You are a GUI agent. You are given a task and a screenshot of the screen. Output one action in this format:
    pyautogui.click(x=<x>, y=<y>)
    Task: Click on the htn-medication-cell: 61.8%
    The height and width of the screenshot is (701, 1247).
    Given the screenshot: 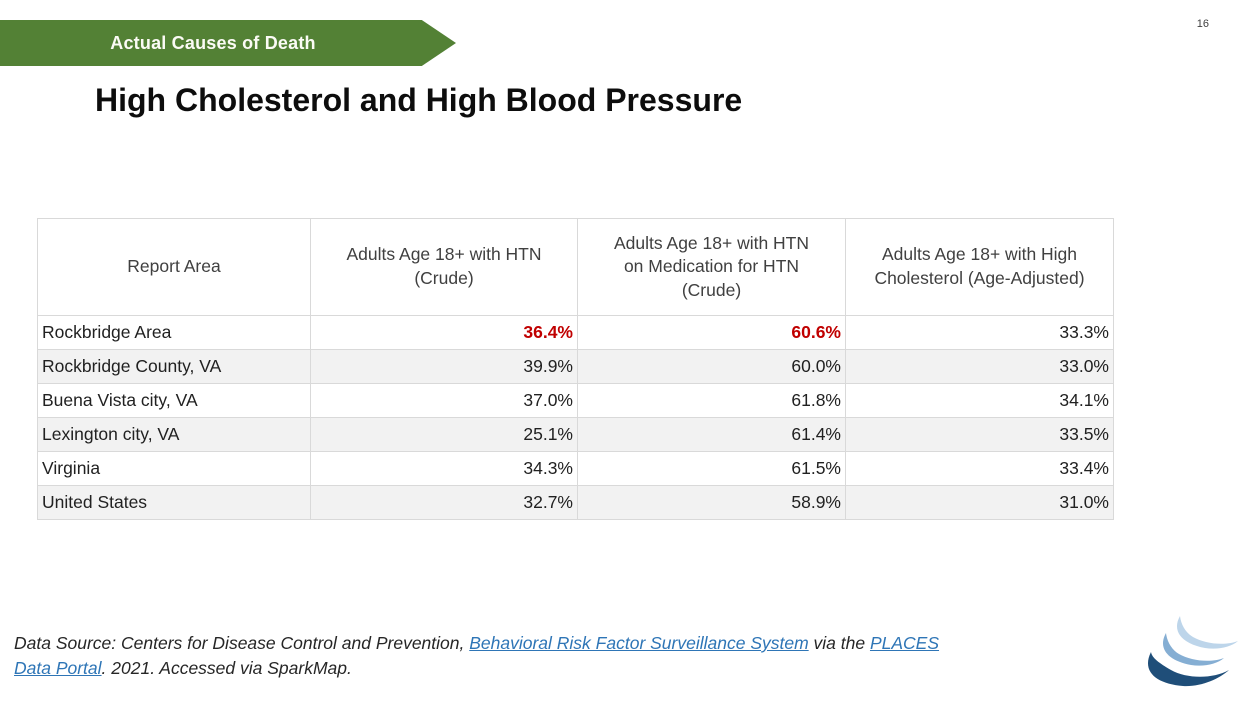 What is the action you would take?
    pyautogui.click(x=711, y=400)
    